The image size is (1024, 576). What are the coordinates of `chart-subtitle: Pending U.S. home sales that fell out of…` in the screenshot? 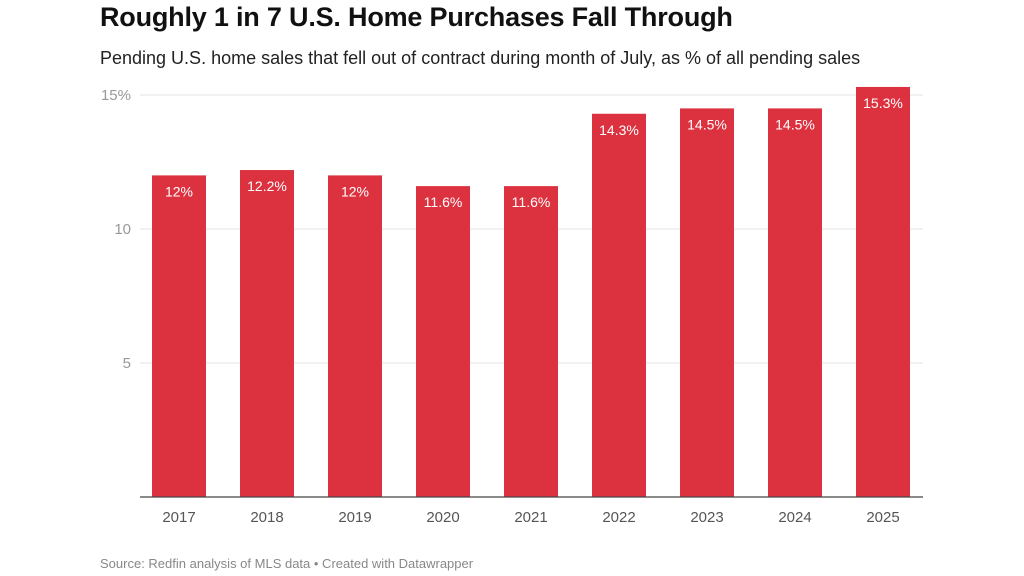 It's located at (480, 58).